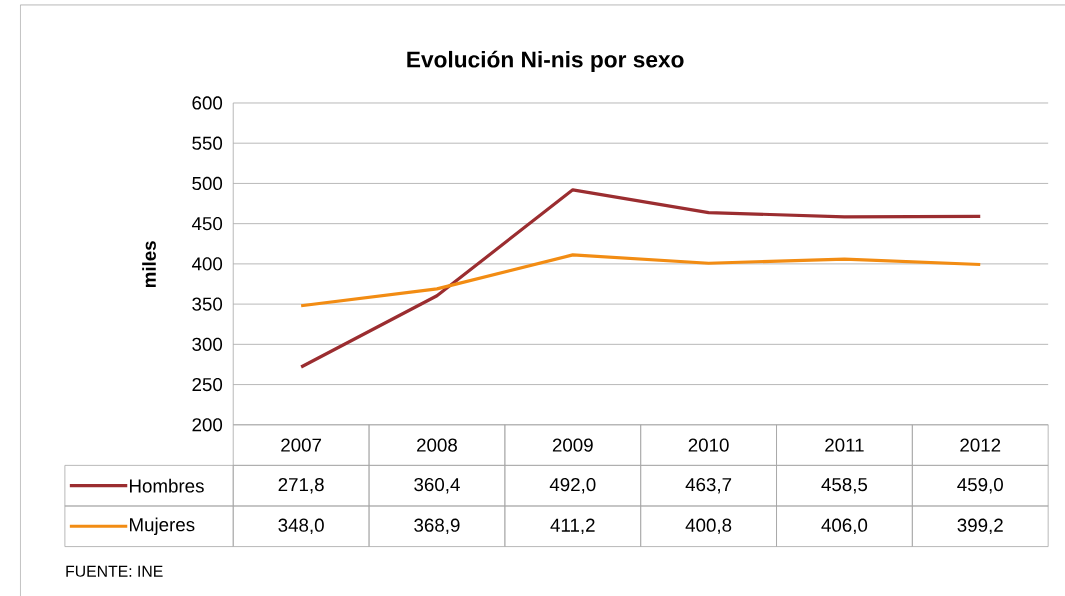 The image size is (1065, 596). Describe the element at coordinates (207, 183) in the screenshot. I see `y-tick-label: 500` at that location.